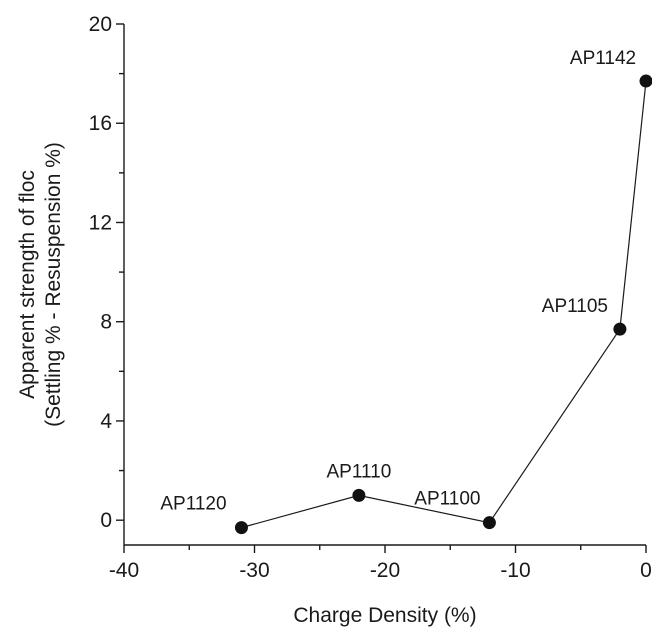  I want to click on y-axis-title-line-2: (Settling % - Resuspension %), so click(53, 284).